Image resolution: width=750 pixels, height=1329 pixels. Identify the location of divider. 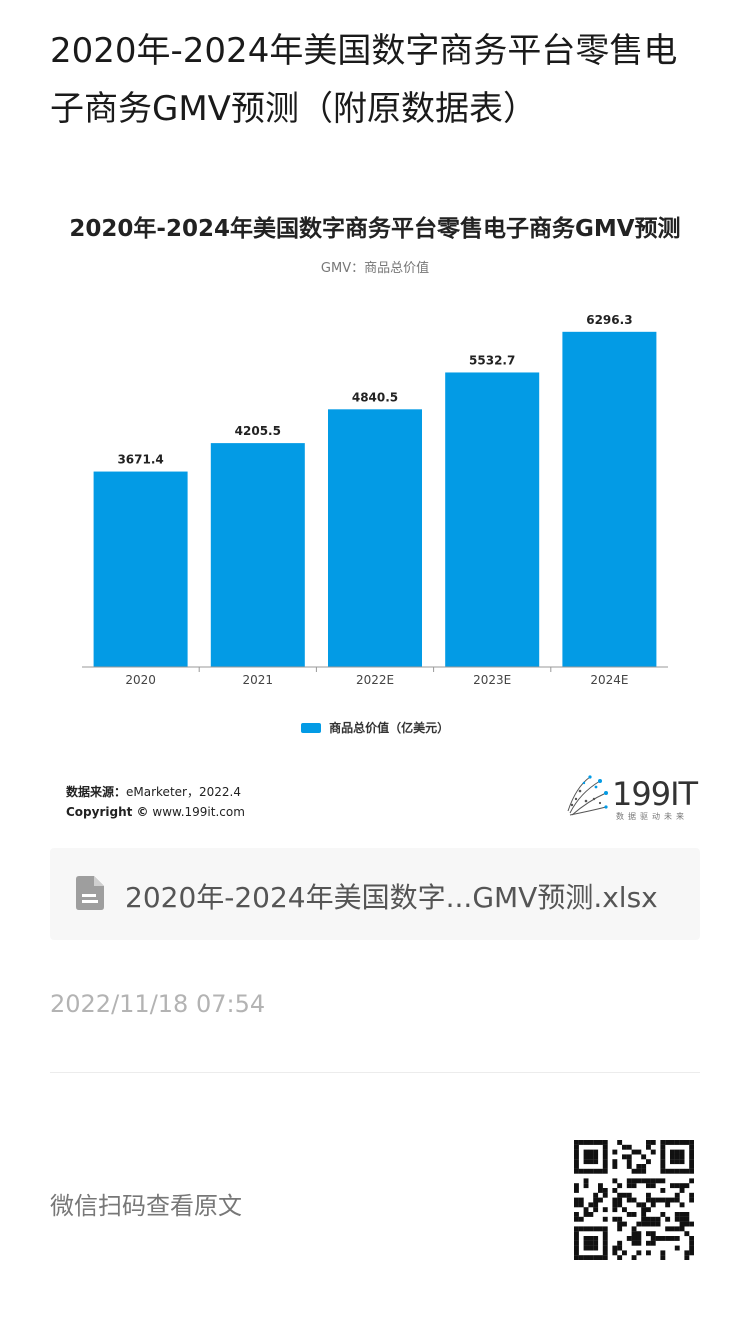
(375, 1072).